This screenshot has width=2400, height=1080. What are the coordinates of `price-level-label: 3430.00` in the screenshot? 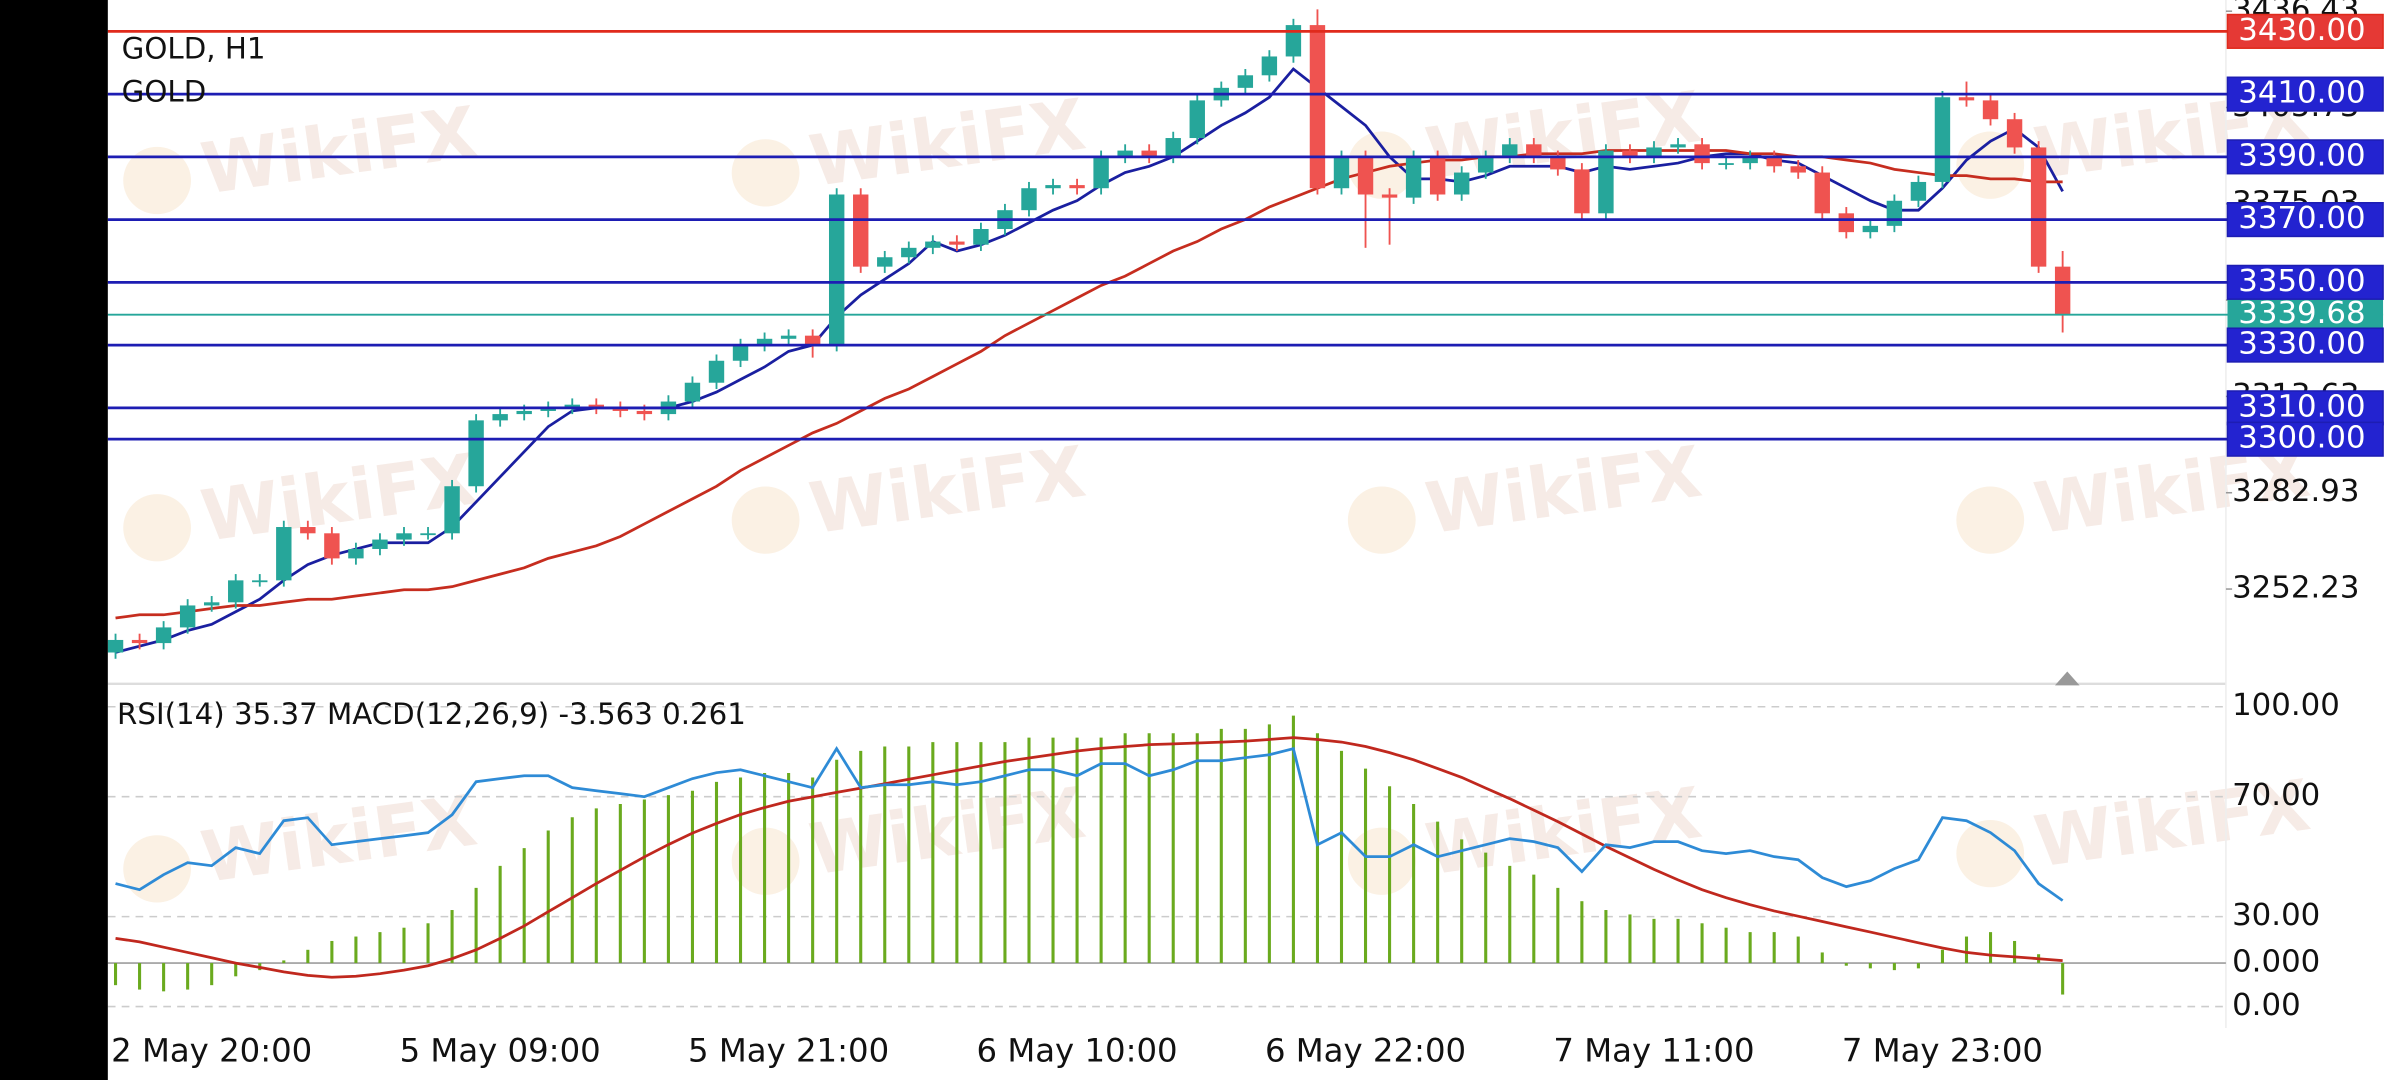 It's located at (2301, 30).